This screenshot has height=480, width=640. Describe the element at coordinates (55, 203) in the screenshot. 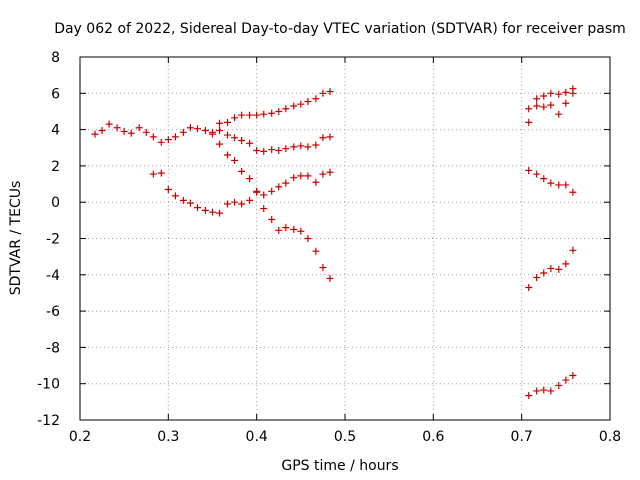

I see `y-tick-label: 0` at that location.